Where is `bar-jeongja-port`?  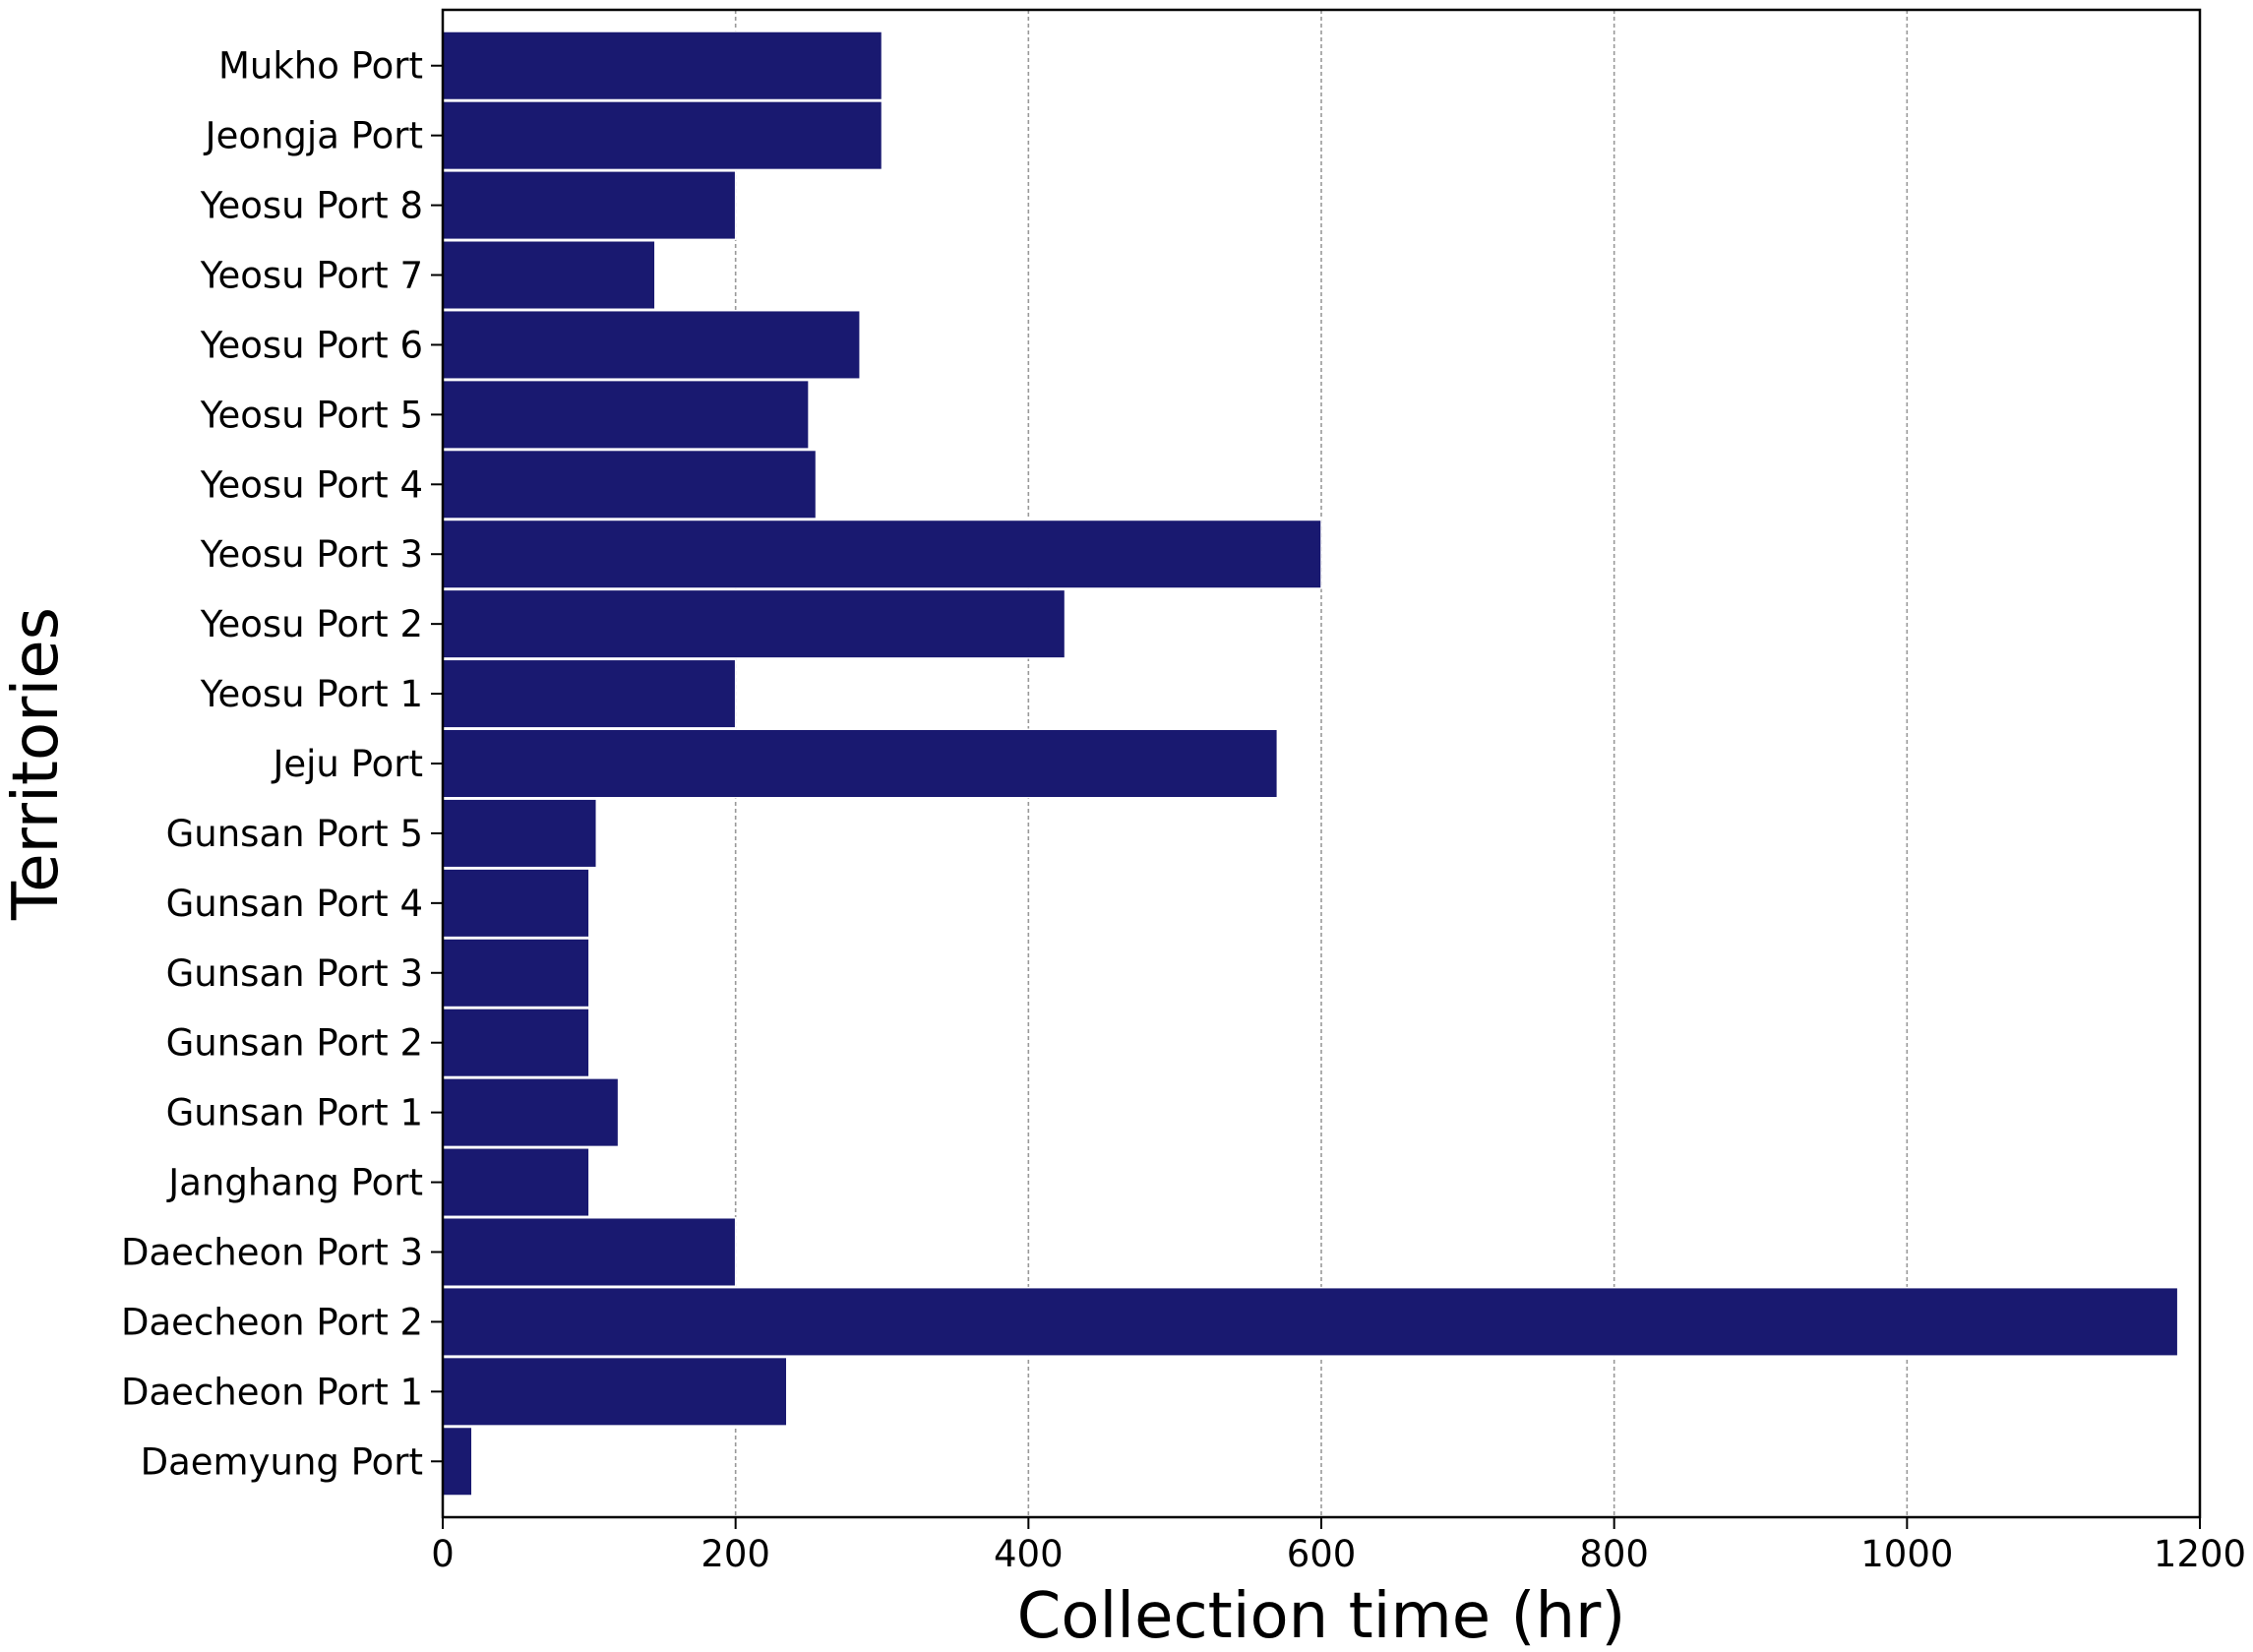
bar-jeongja-port is located at coordinates (662, 135).